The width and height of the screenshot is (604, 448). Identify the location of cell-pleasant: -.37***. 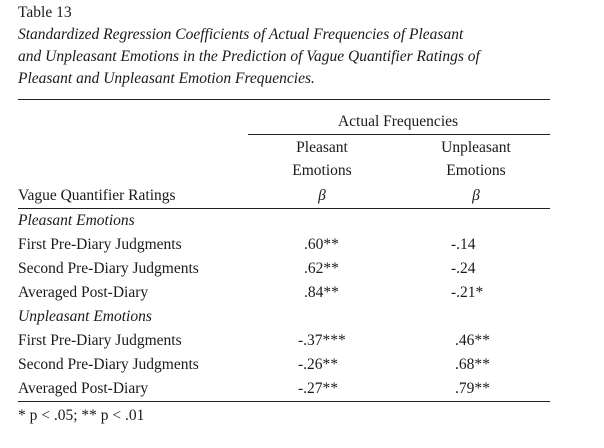
(322, 340).